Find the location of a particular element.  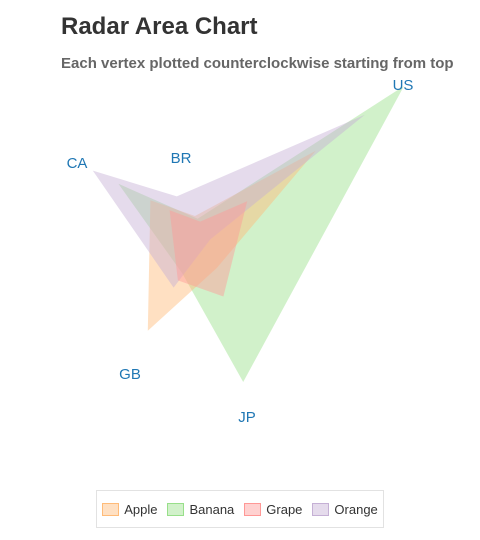

axis-label-gb: GB is located at coordinates (130, 374).